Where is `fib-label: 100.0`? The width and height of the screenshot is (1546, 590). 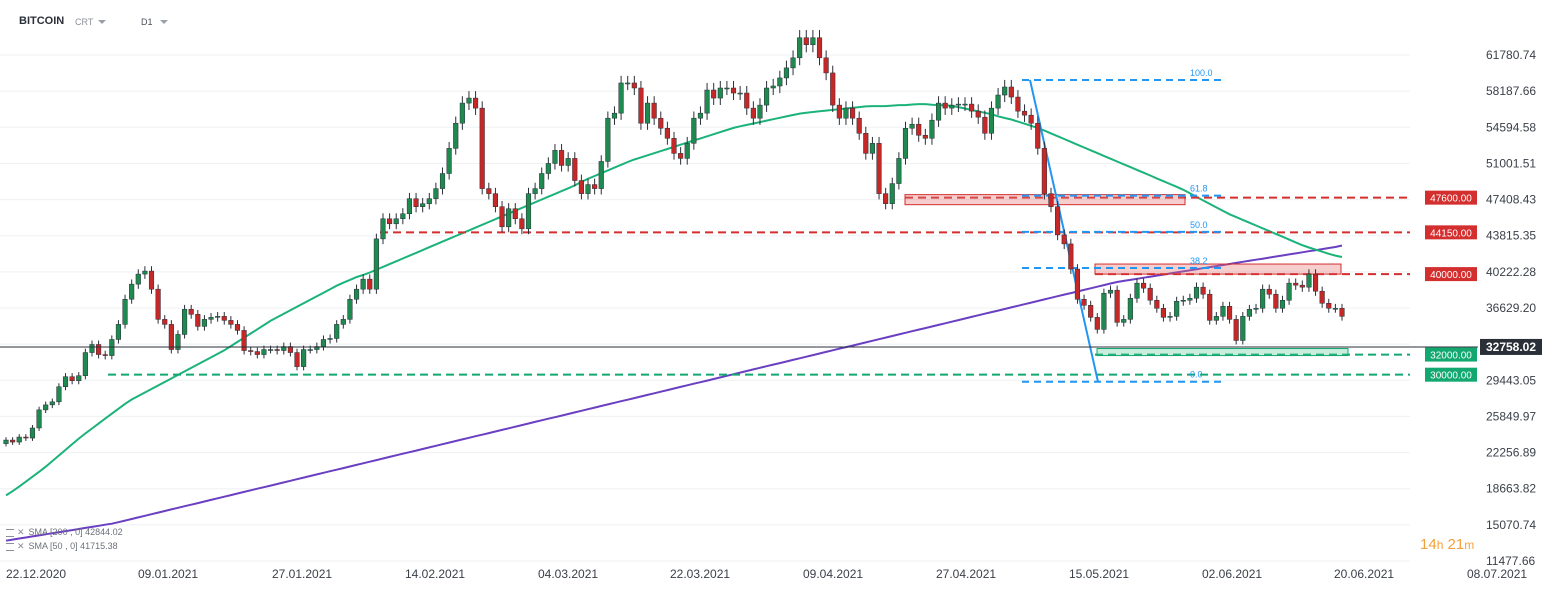
fib-label: 100.0 is located at coordinates (1201, 73).